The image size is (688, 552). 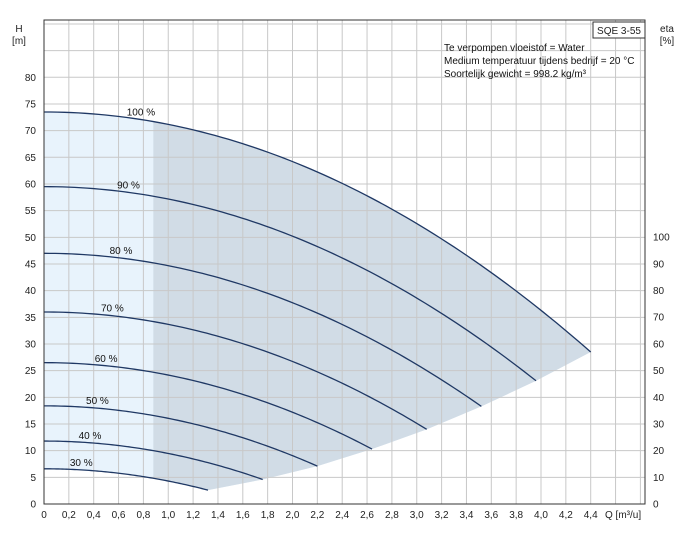 What do you see at coordinates (515, 74) in the screenshot?
I see `info-line-density: Soortelijk gewicht = 998.2 kg/m³` at bounding box center [515, 74].